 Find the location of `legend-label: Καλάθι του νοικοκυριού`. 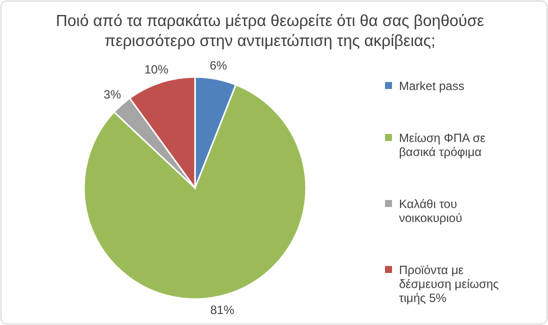

legend-label: Καλάθι του νοικοκυριού is located at coordinates (430, 211).